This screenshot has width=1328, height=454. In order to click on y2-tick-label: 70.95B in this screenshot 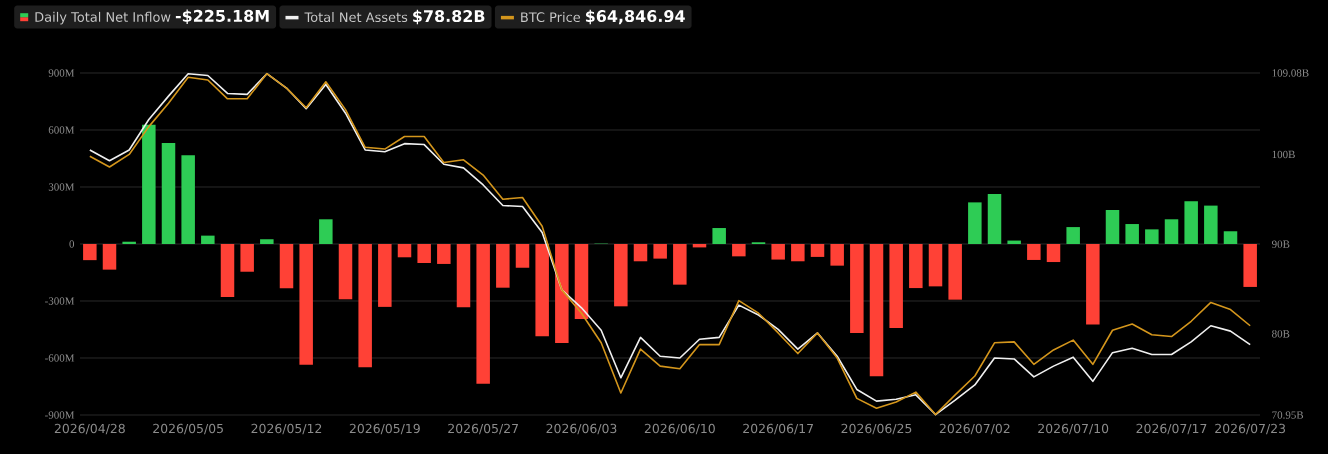, I will do `click(1288, 415)`.